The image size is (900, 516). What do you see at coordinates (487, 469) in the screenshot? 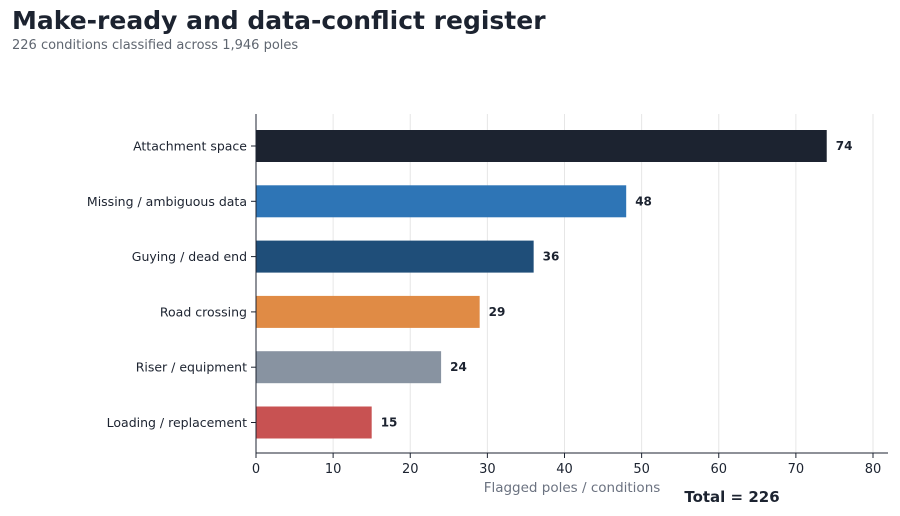
I see `x-tick-label: 30` at bounding box center [487, 469].